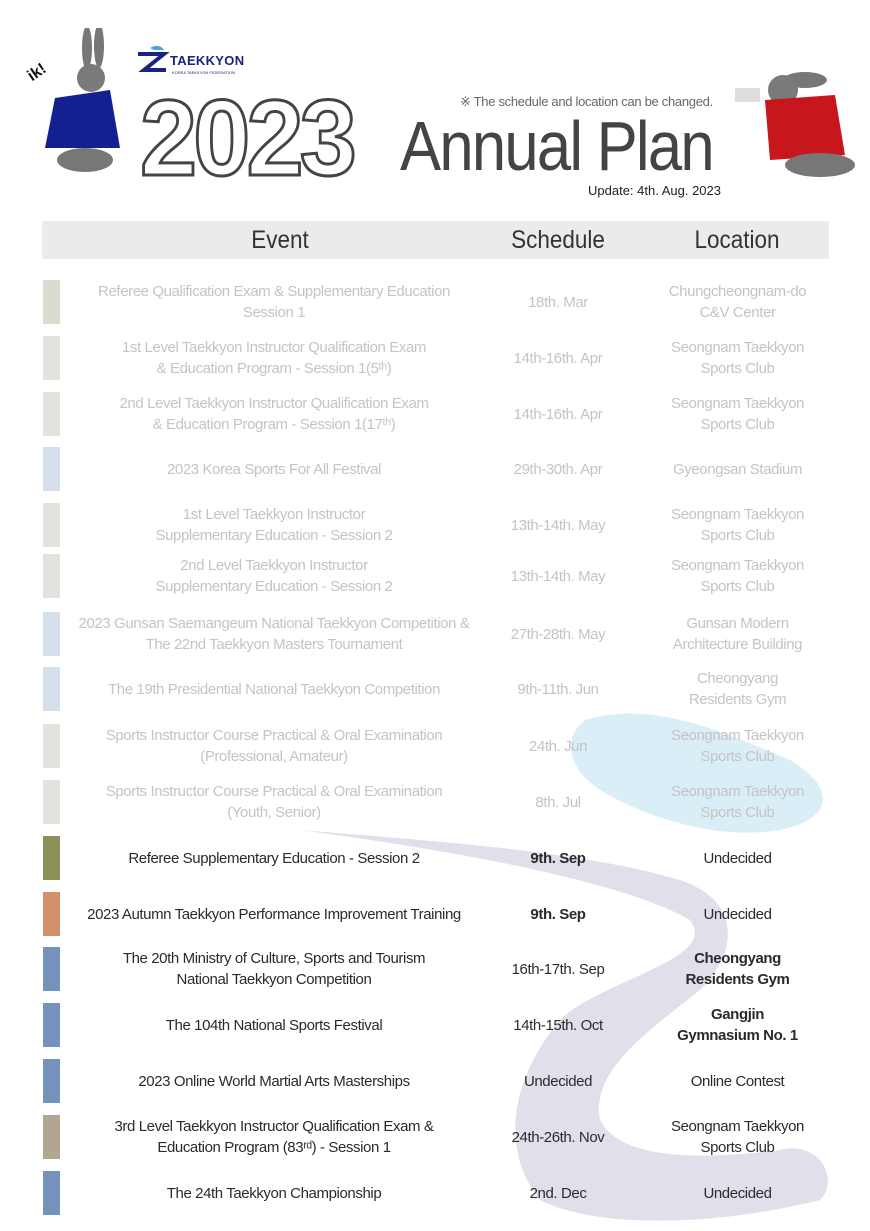  I want to click on schedule-line: 9th-11th. Jun, so click(558, 689).